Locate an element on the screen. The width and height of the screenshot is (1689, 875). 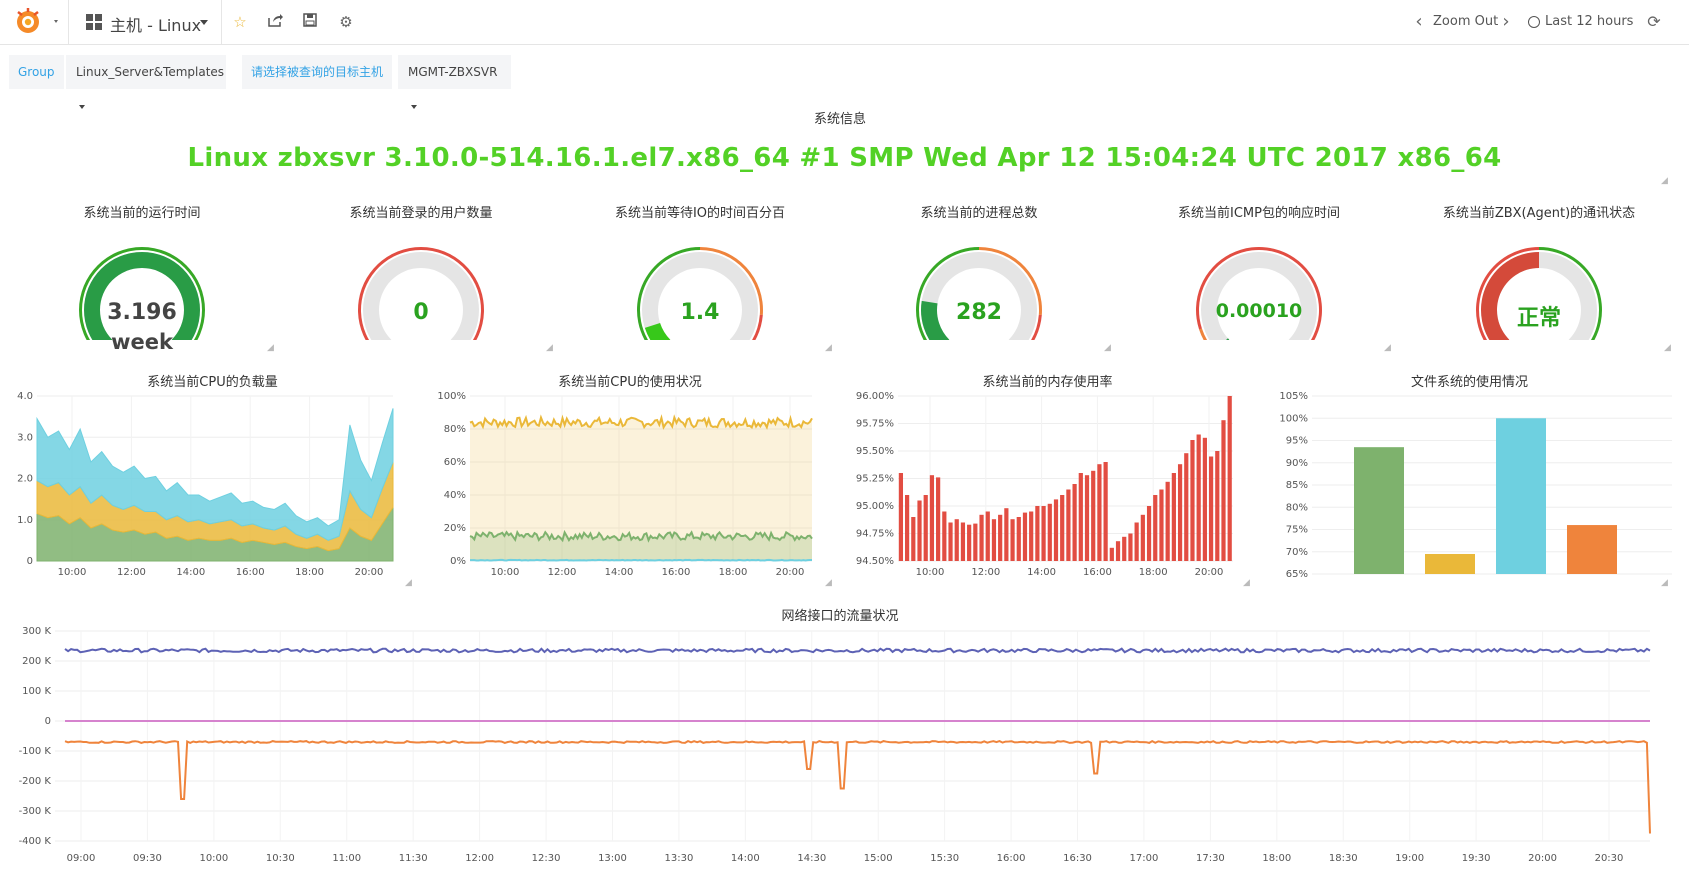
gauge-title: 系统当前等待IO的时间百分百 is located at coordinates (700, 213).